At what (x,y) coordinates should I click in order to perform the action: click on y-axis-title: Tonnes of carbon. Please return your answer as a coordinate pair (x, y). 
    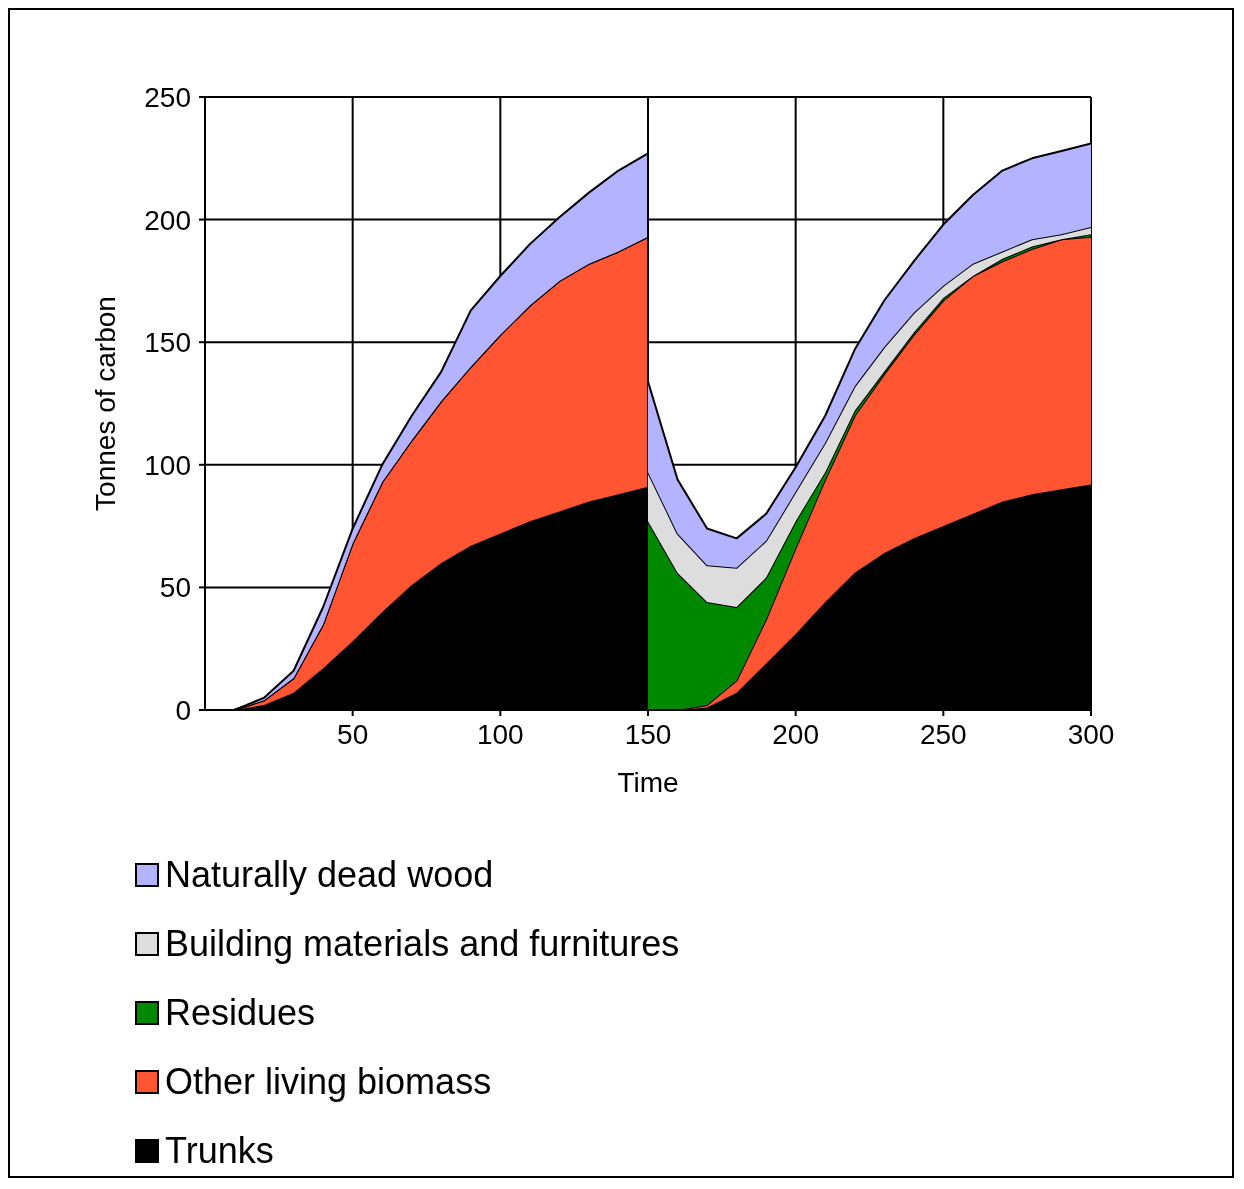
    Looking at the image, I should click on (105, 403).